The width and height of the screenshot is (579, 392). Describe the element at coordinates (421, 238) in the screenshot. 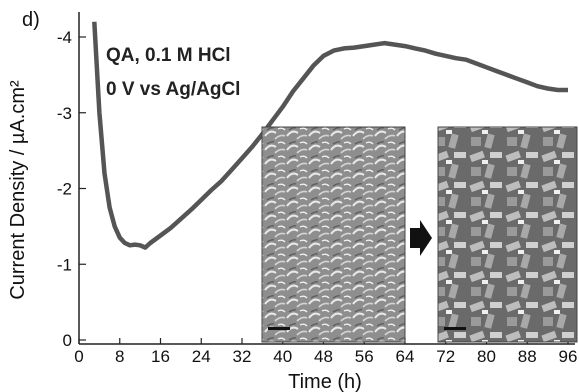

I see `arrow-right-icon` at that location.